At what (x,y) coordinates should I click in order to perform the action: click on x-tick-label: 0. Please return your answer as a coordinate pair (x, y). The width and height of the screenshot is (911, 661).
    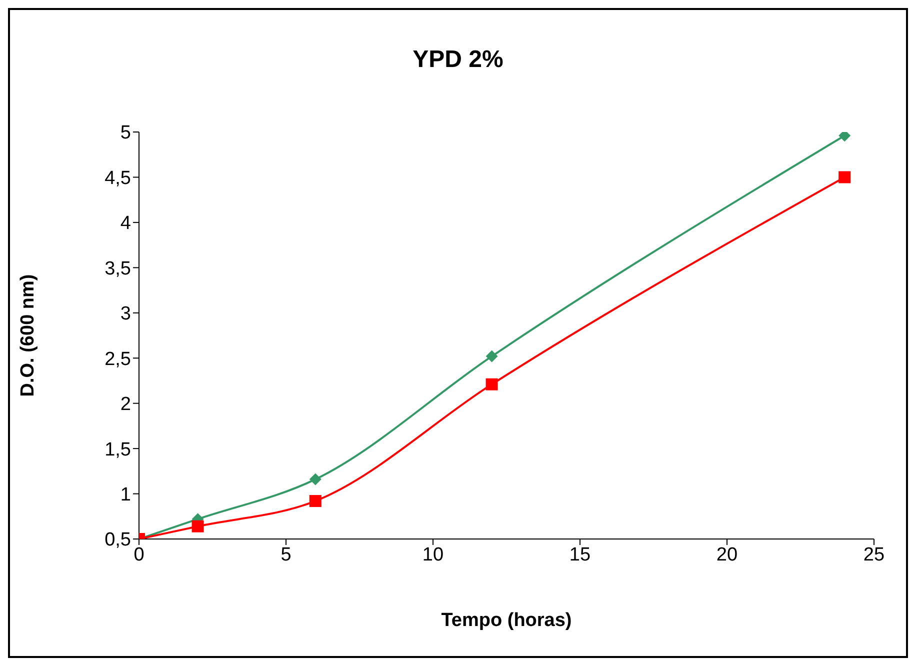
    Looking at the image, I should click on (139, 555).